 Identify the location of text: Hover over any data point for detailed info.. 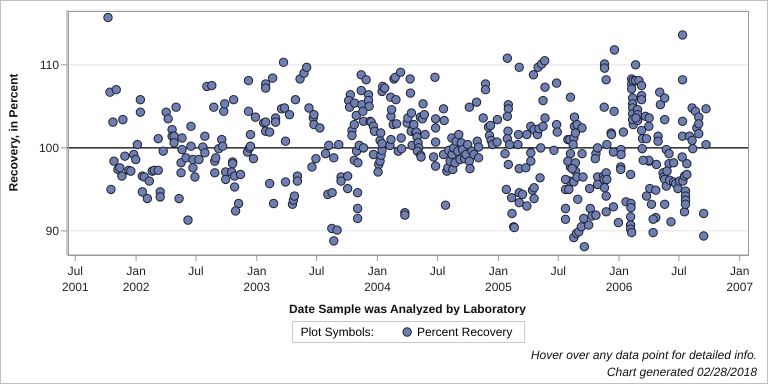
(643, 355).